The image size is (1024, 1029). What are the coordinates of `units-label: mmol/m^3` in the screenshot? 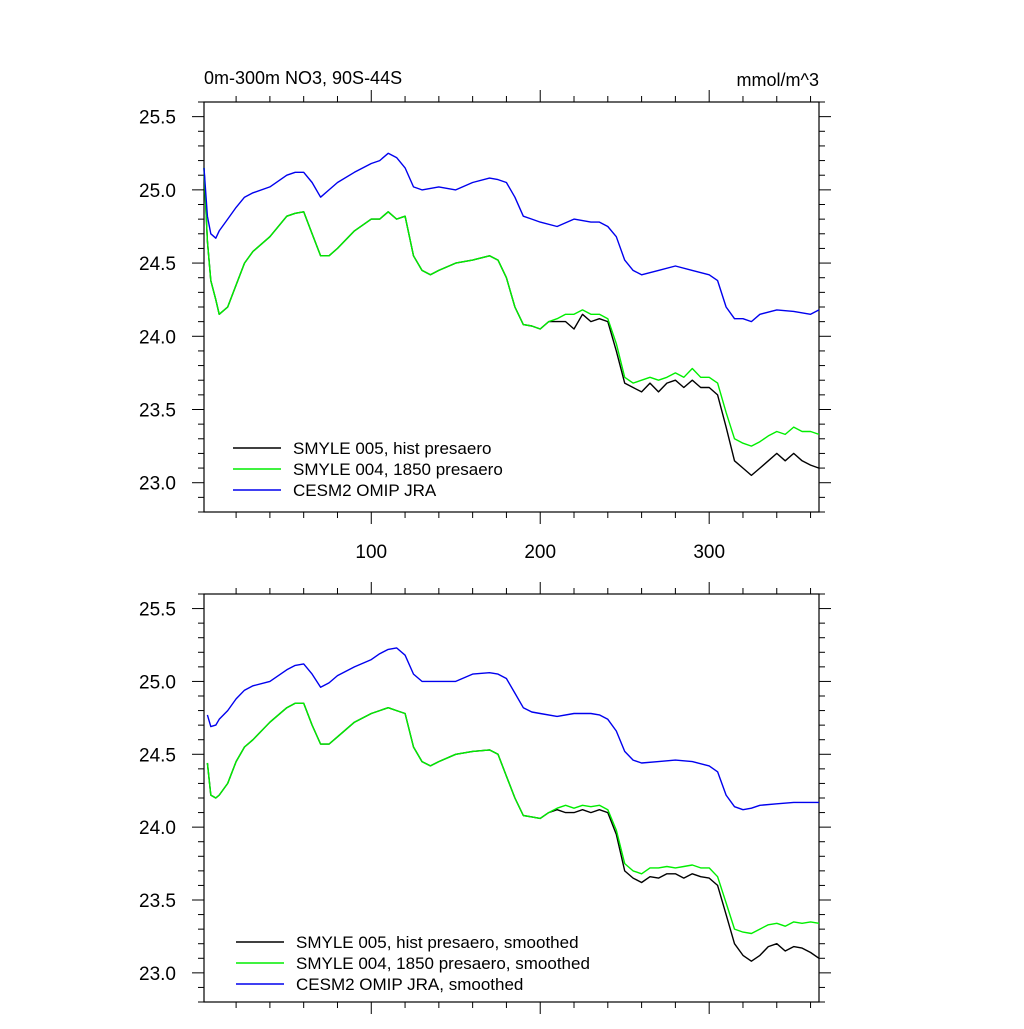 It's located at (778, 80).